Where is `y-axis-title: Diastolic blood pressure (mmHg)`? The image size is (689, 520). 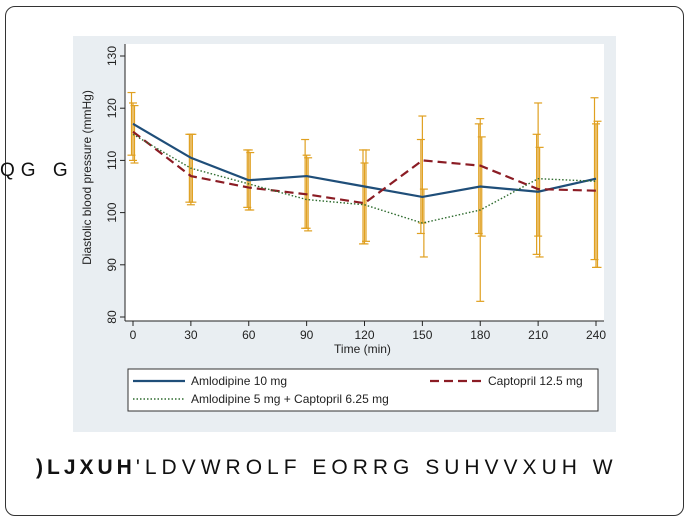 y-axis-title: Diastolic blood pressure (mmHg) is located at coordinates (87, 177).